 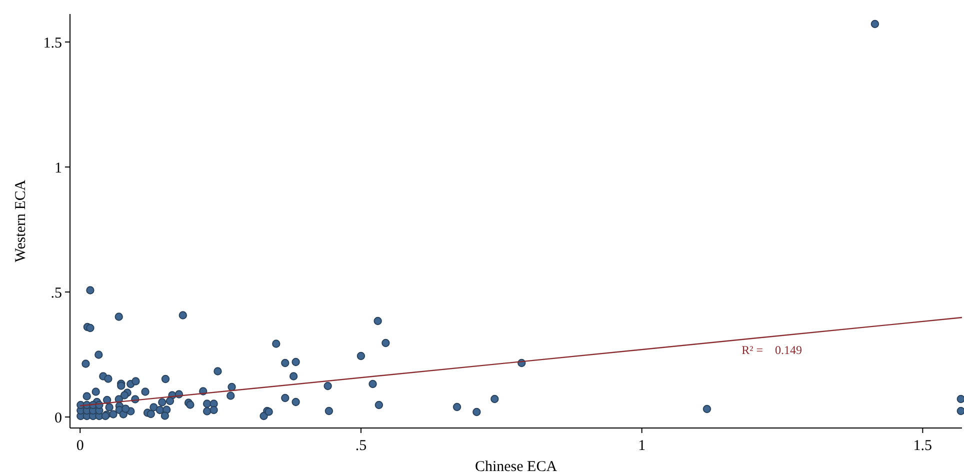 What do you see at coordinates (52, 43) in the screenshot?
I see `y-tick-label: 1.5` at bounding box center [52, 43].